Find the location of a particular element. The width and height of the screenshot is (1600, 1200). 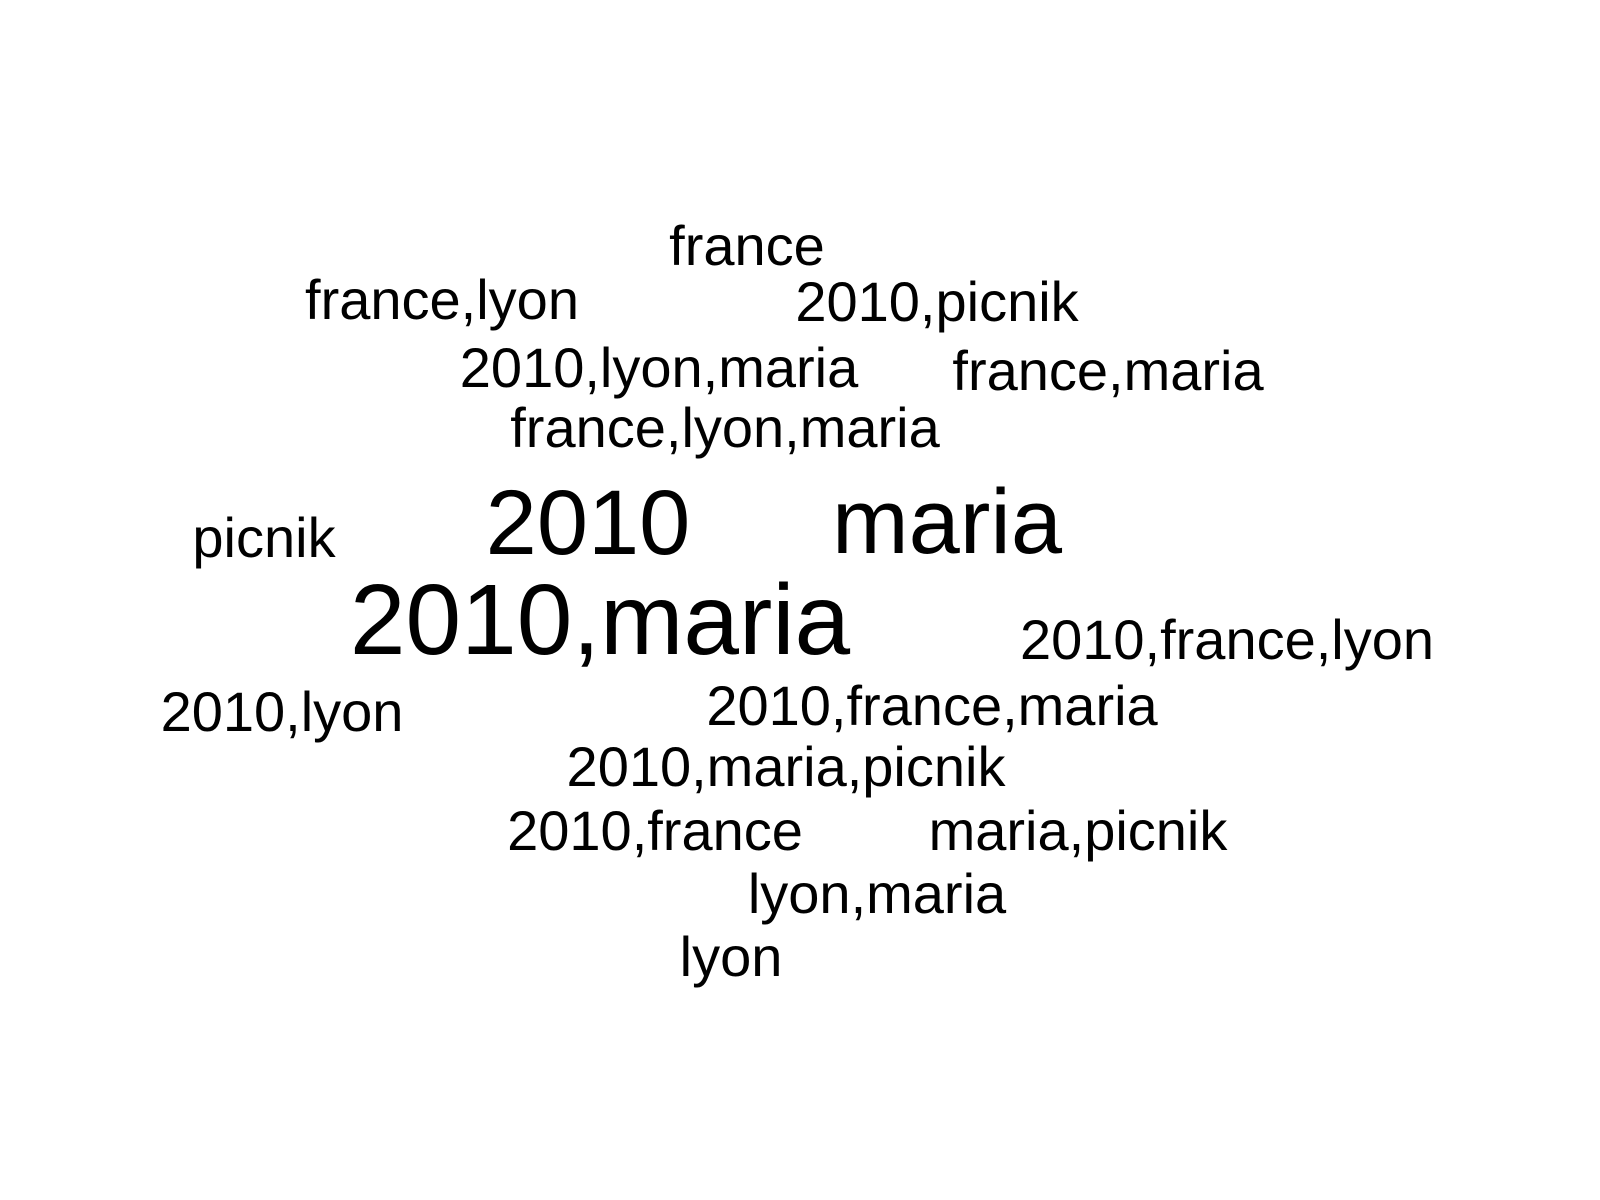

word-2010-lyon-maria: 2010,lyon,maria is located at coordinates (659, 367).